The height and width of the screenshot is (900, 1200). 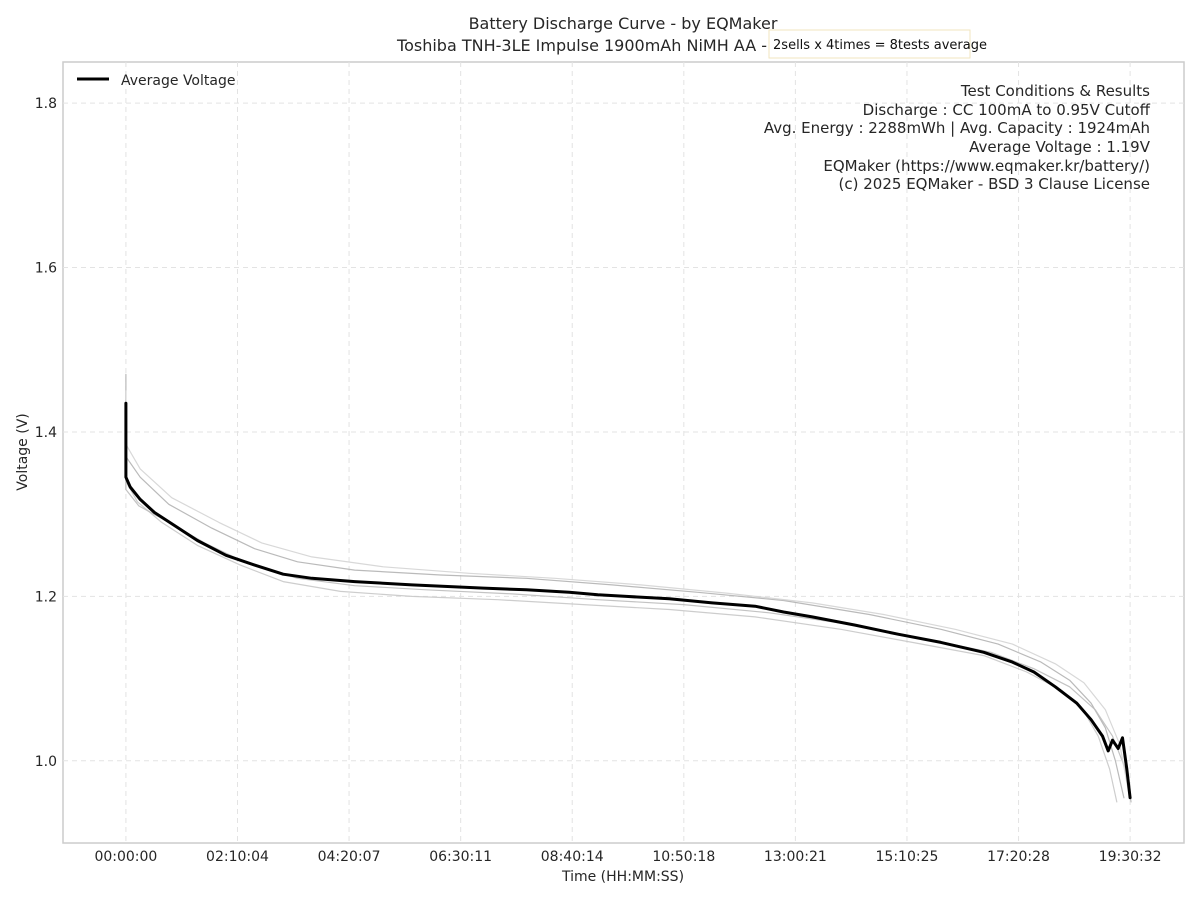 I want to click on subtitle-note-box, so click(x=869, y=44).